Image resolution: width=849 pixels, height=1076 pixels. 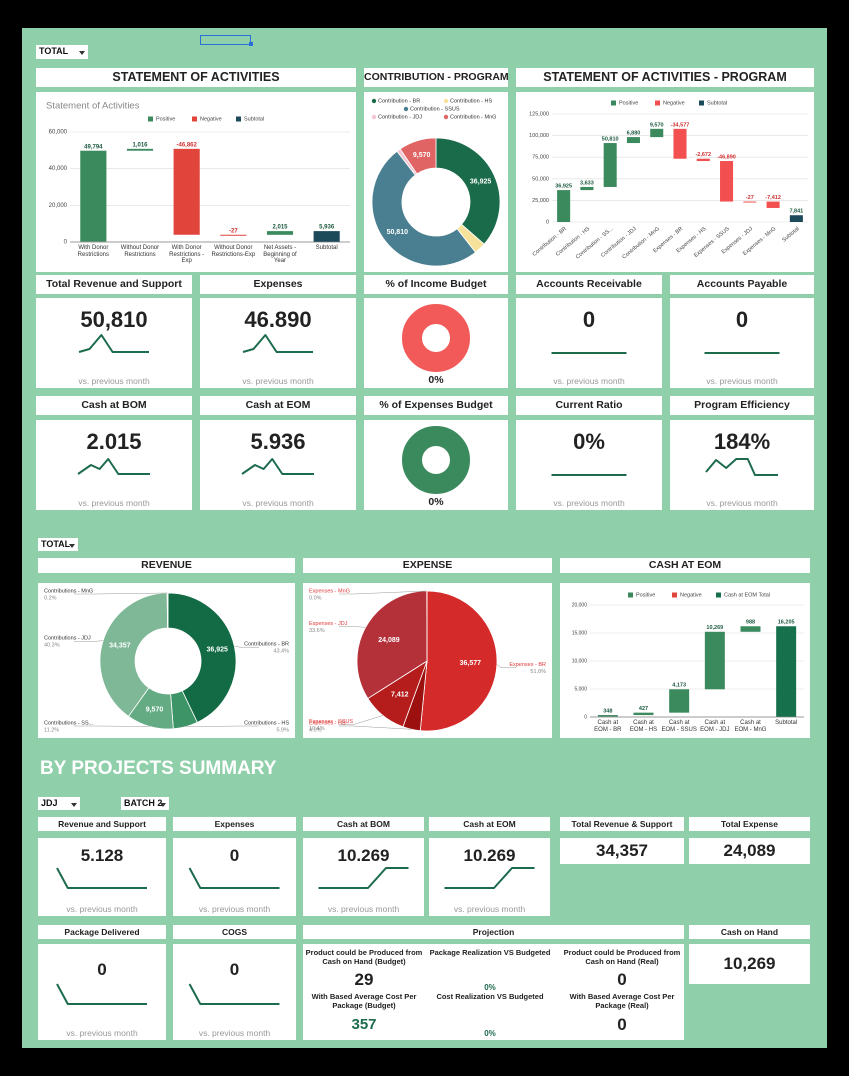 What do you see at coordinates (266, 645) in the screenshot?
I see `slice-category-label: Contributions - BR` at bounding box center [266, 645].